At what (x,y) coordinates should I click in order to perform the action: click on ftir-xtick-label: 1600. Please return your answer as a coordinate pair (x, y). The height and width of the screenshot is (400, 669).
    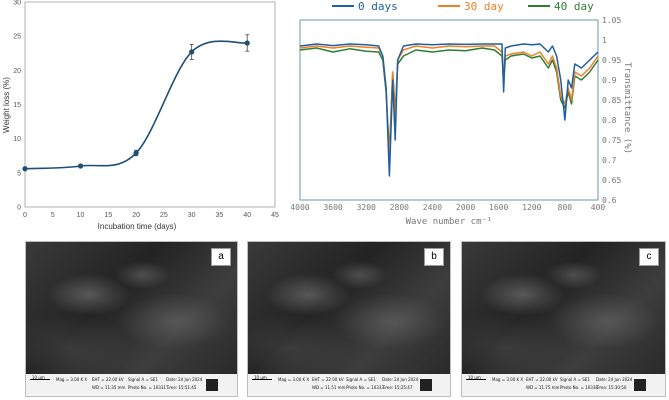
    Looking at the image, I should click on (498, 207).